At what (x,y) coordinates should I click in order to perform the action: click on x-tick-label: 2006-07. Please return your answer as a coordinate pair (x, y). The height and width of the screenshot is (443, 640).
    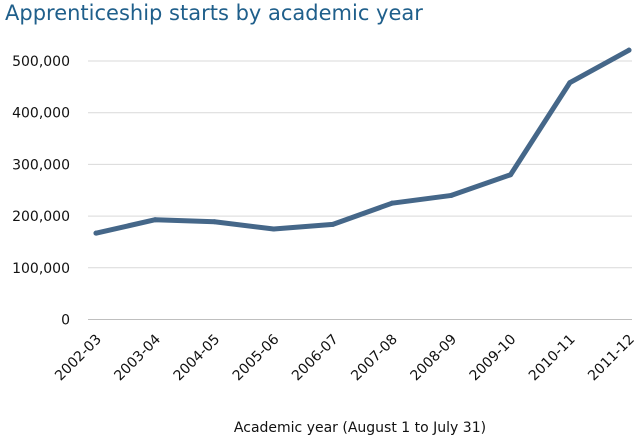
    Looking at the image, I should click on (315, 358).